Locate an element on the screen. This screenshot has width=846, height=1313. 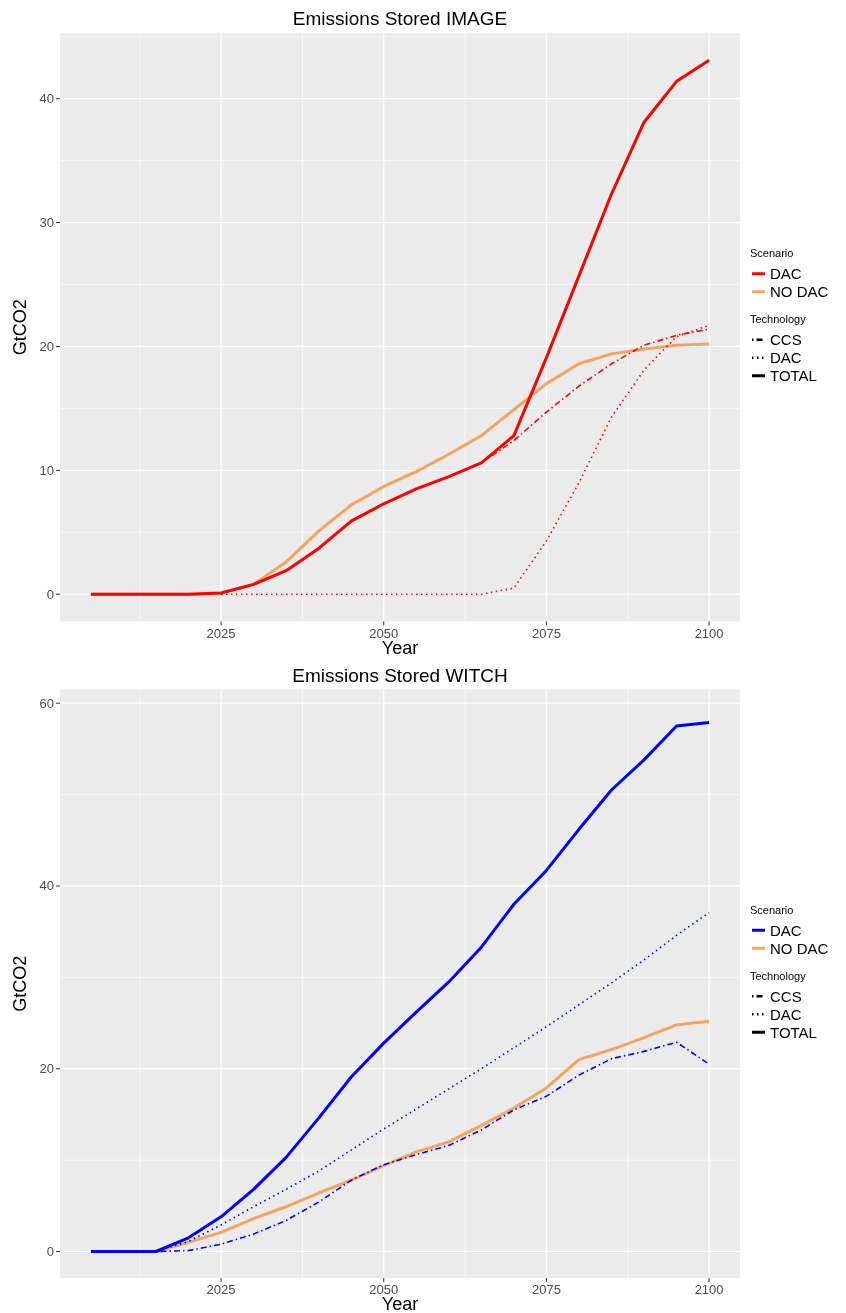
x-axis-title: Year is located at coordinates (400, 1303).